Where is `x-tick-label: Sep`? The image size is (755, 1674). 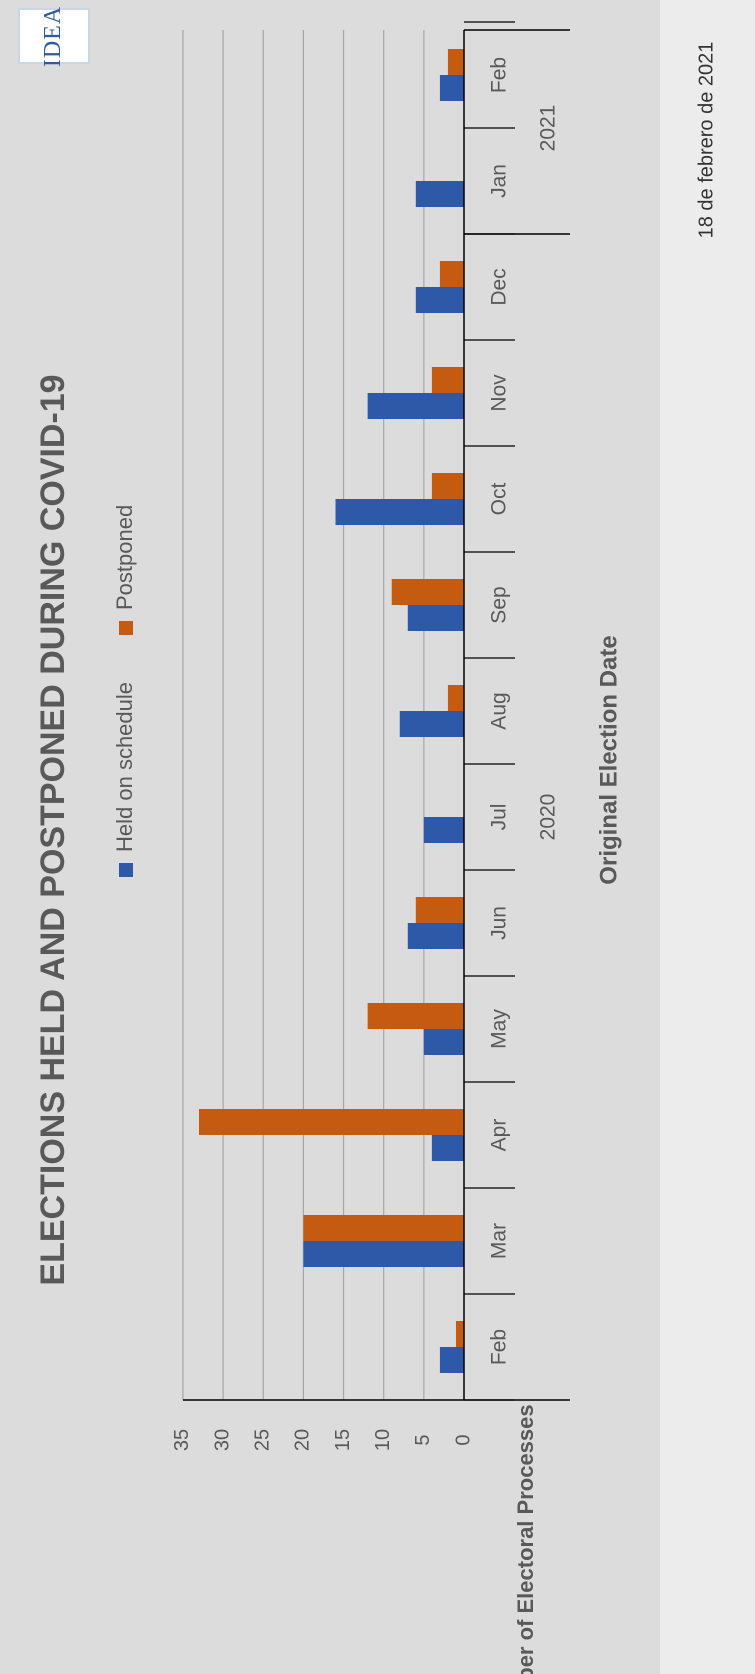
x-tick-label: Sep is located at coordinates (499, 604).